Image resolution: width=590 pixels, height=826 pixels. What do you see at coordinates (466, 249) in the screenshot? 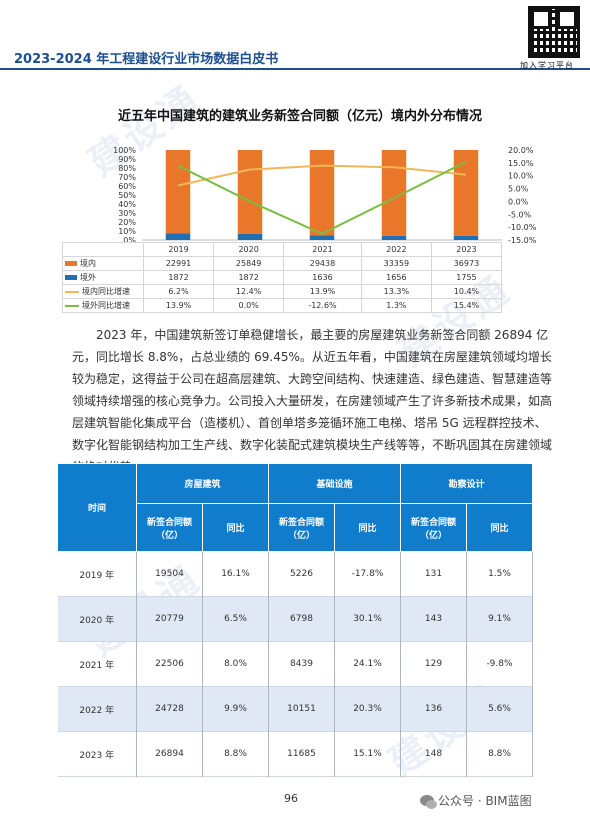
I see `category-label: 2023` at bounding box center [466, 249].